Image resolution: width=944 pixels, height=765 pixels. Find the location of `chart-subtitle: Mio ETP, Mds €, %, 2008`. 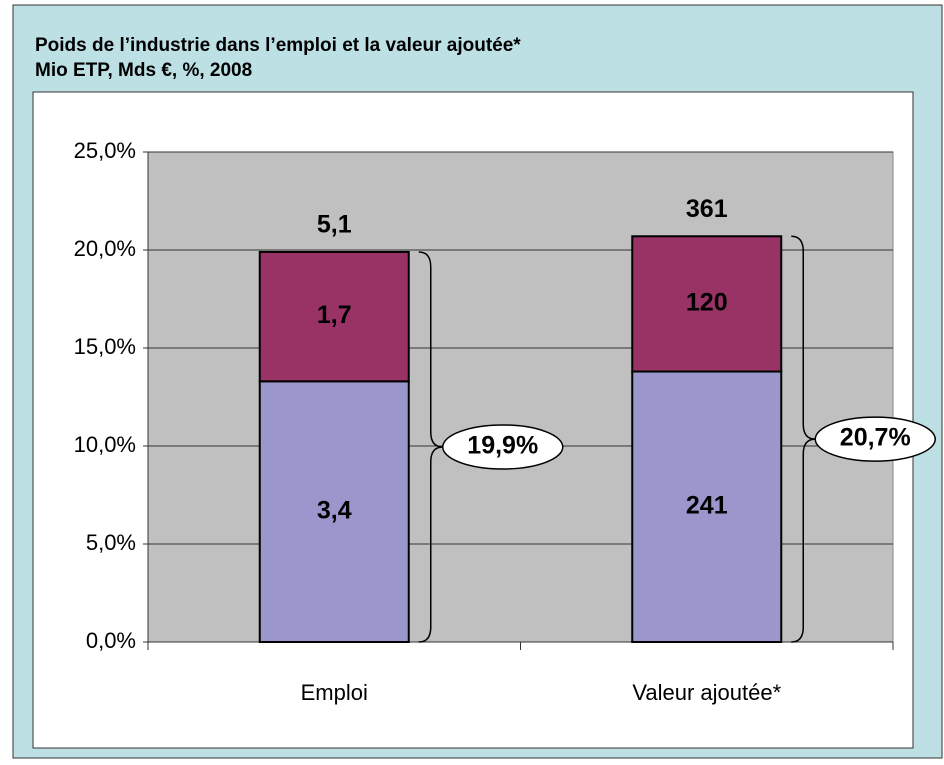

chart-subtitle: Mio ETP, Mds €, %, 2008 is located at coordinates (143, 70).